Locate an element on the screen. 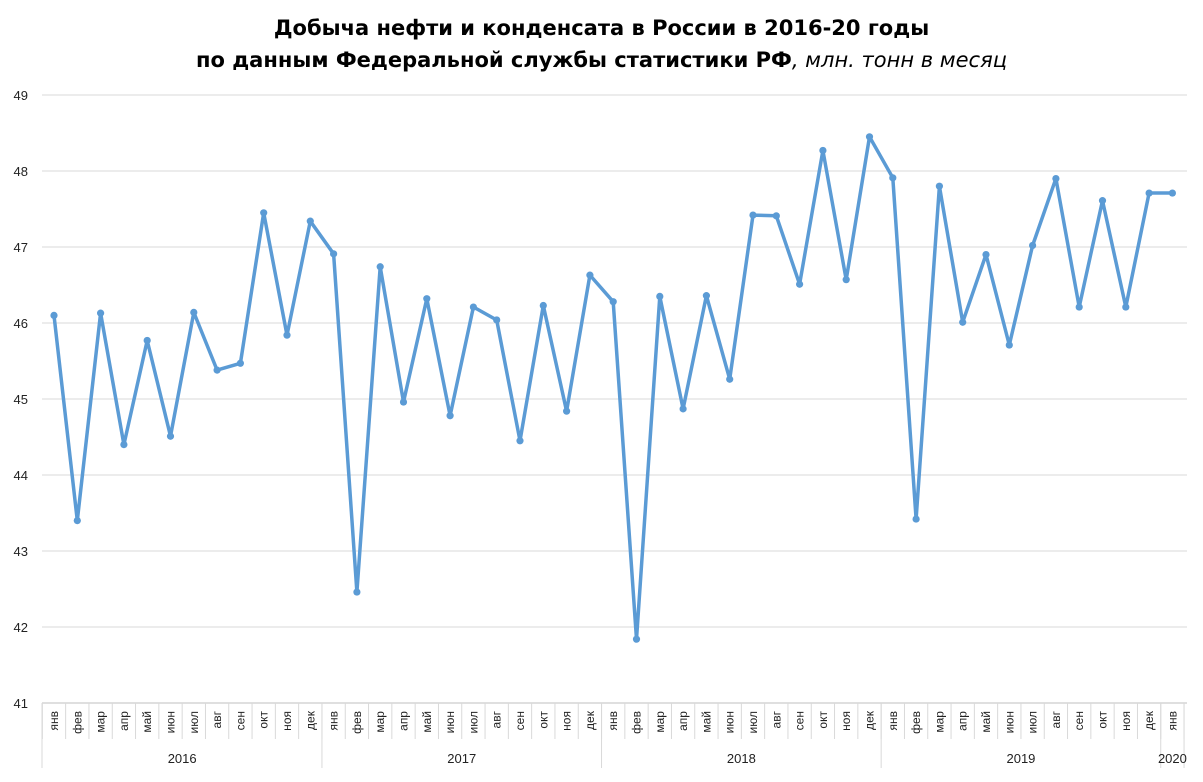 The height and width of the screenshot is (782, 1203). y-tick-label: 41 is located at coordinates (21, 703).